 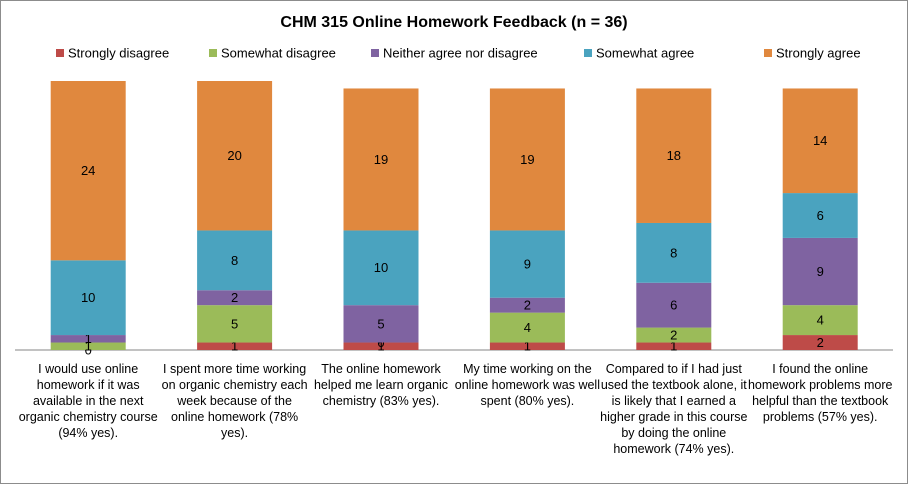 What do you see at coordinates (118, 52) in the screenshot?
I see `legend-label: Strongly disagree` at bounding box center [118, 52].